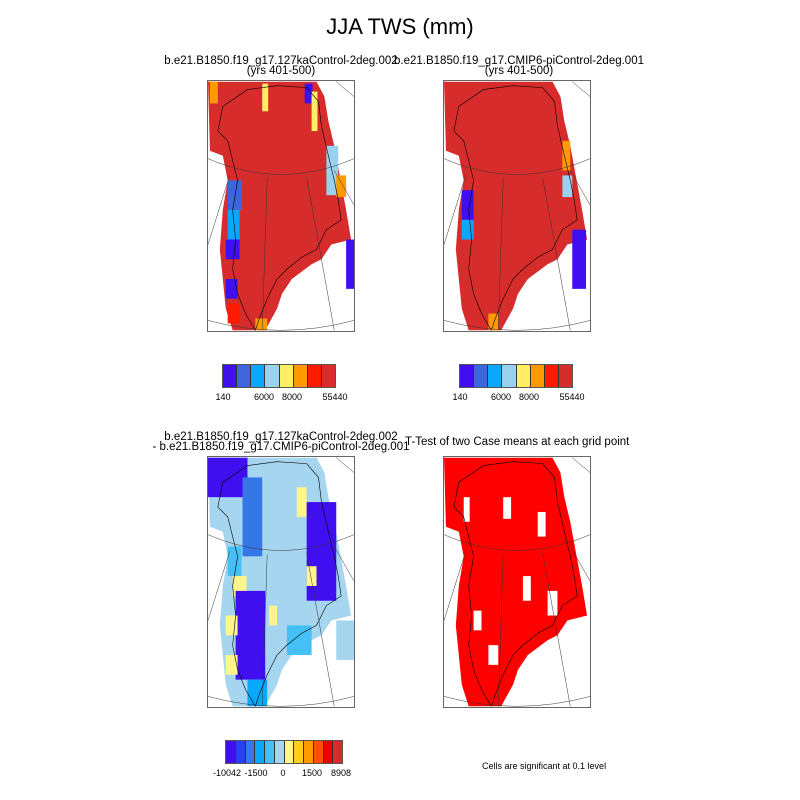 This screenshot has height=800, width=800. I want to click on colorbar-label: -1500, so click(256, 773).